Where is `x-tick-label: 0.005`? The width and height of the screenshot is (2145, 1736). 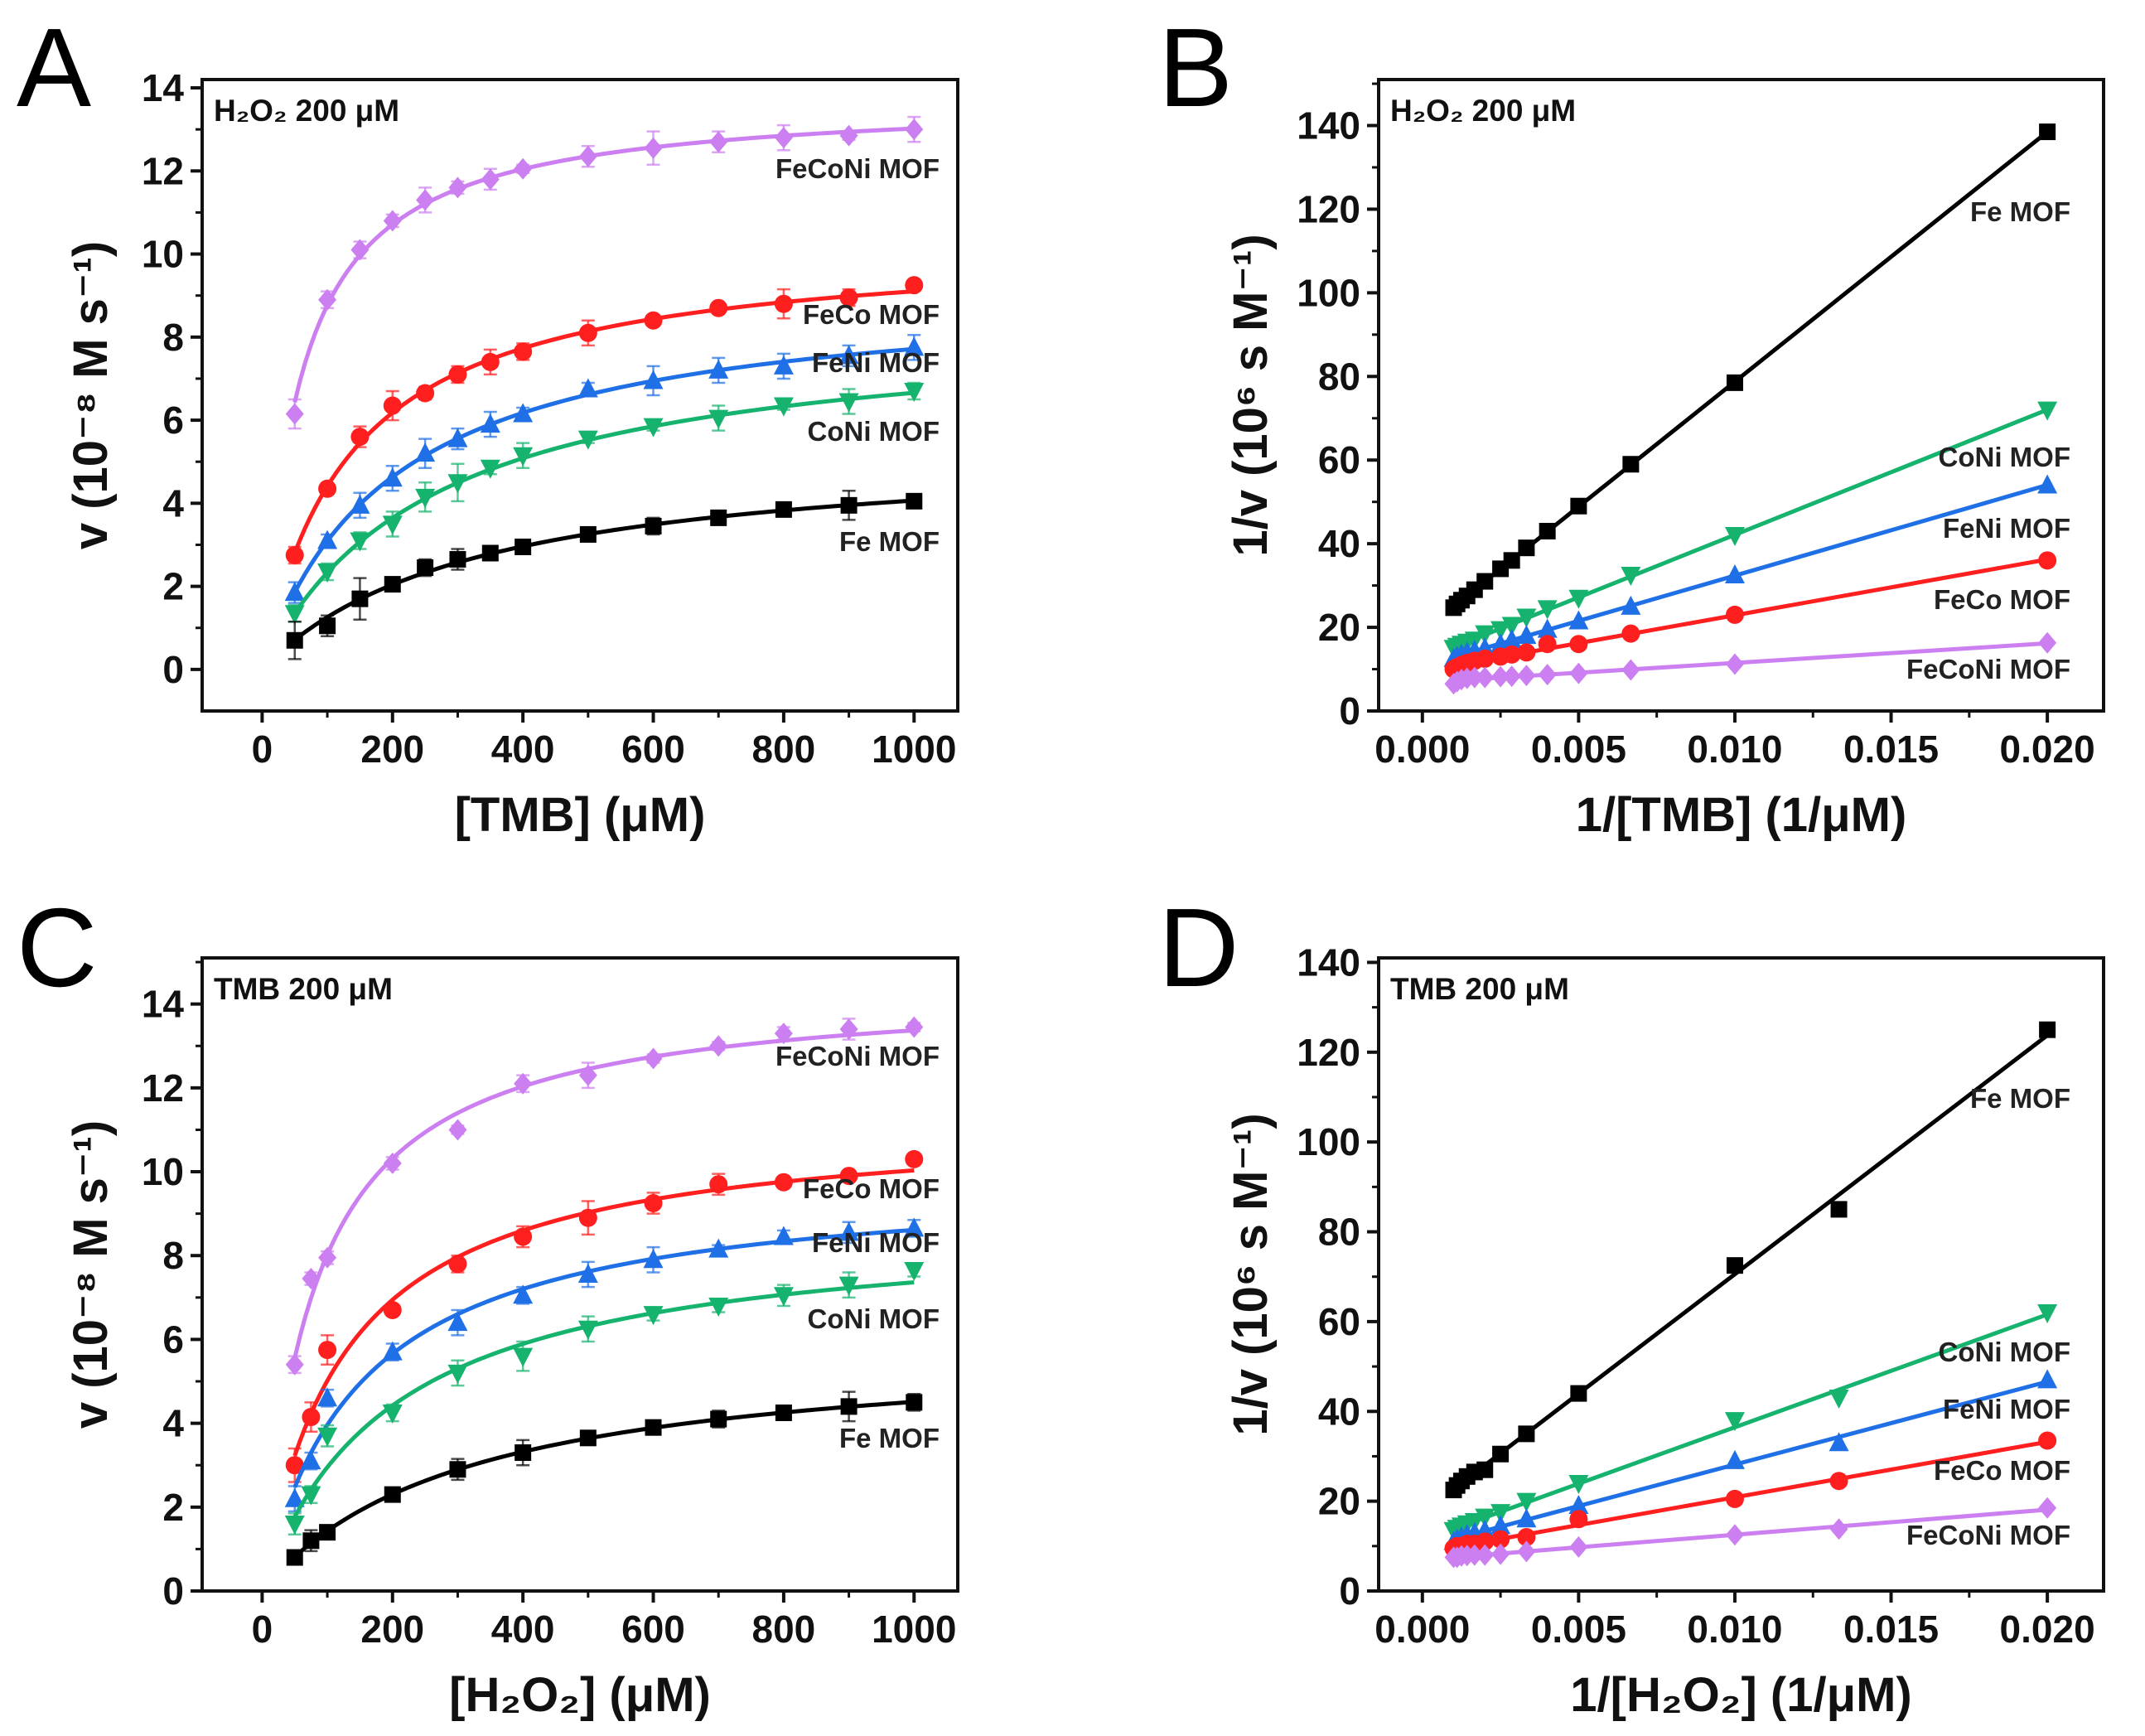
x-tick-label: 0.005 is located at coordinates (1578, 749).